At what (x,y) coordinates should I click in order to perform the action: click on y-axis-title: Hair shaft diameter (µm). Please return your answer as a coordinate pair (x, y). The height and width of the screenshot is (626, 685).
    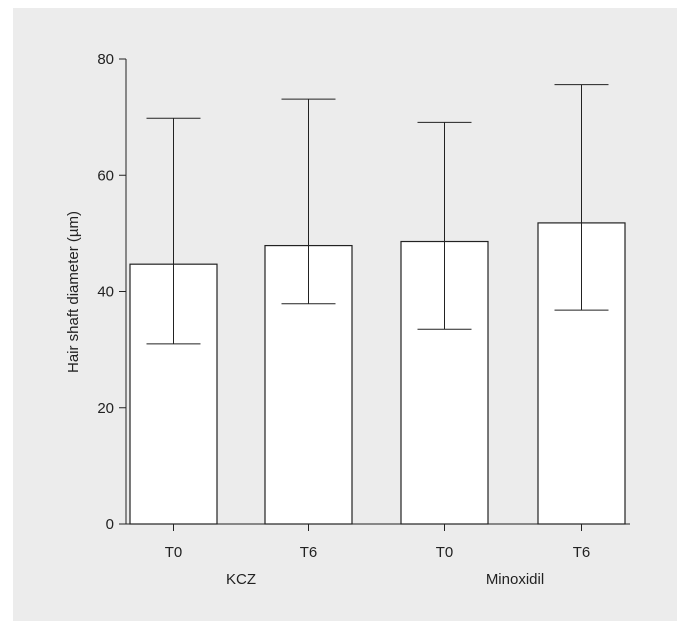
    Looking at the image, I should click on (73, 292).